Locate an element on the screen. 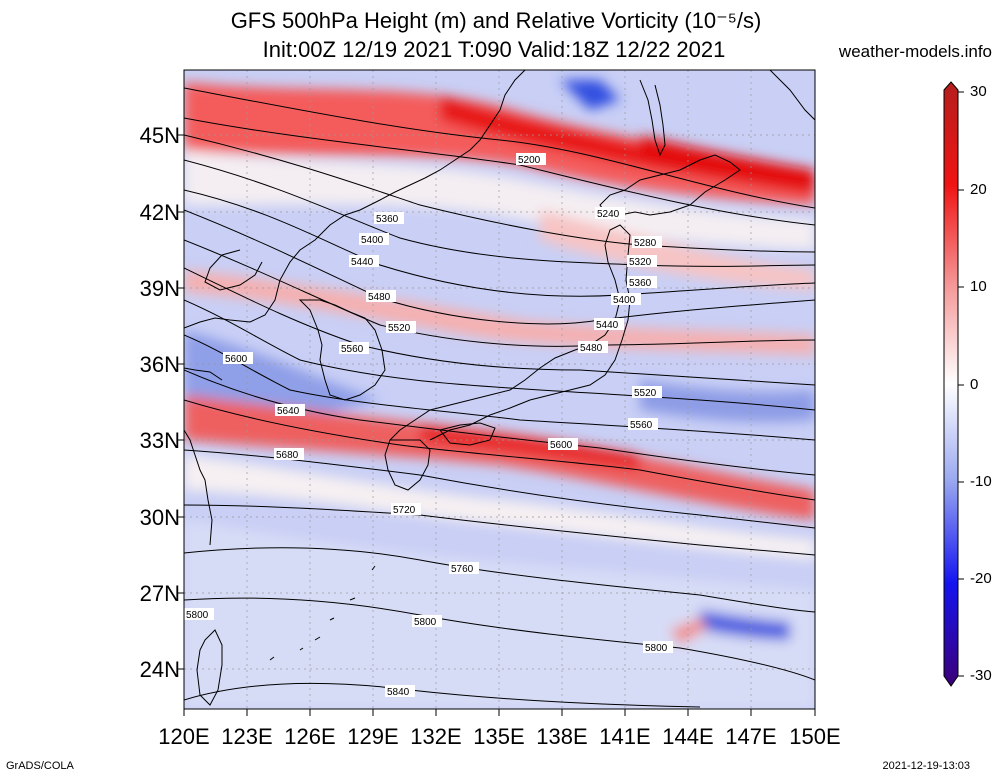  lon-label: 144E is located at coordinates (688, 736).